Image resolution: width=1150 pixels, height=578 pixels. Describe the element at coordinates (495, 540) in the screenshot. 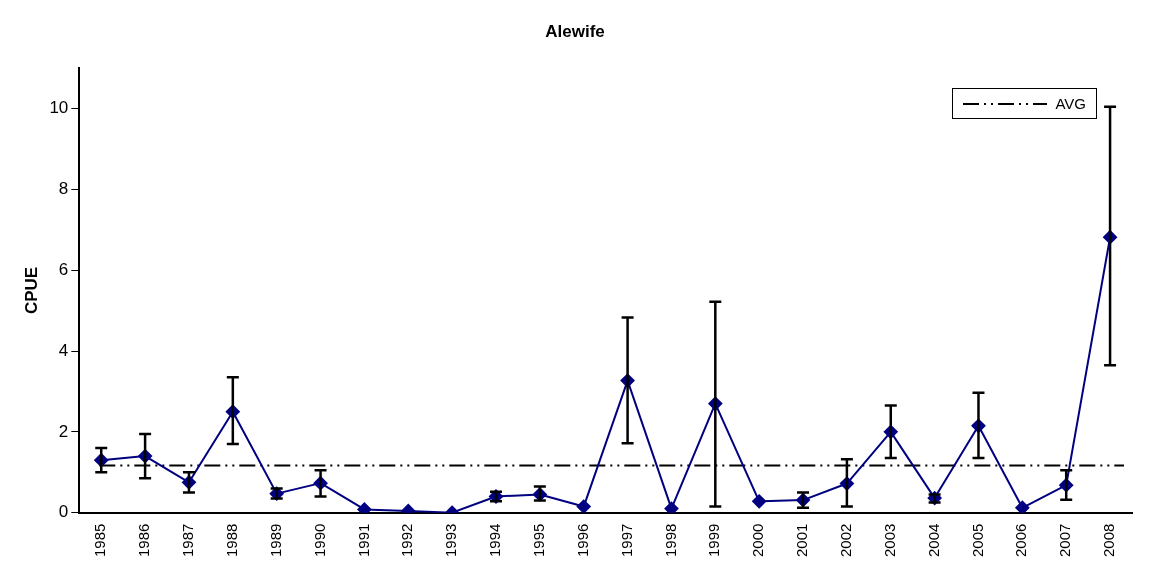

I see `x-tick-label: 1994` at that location.